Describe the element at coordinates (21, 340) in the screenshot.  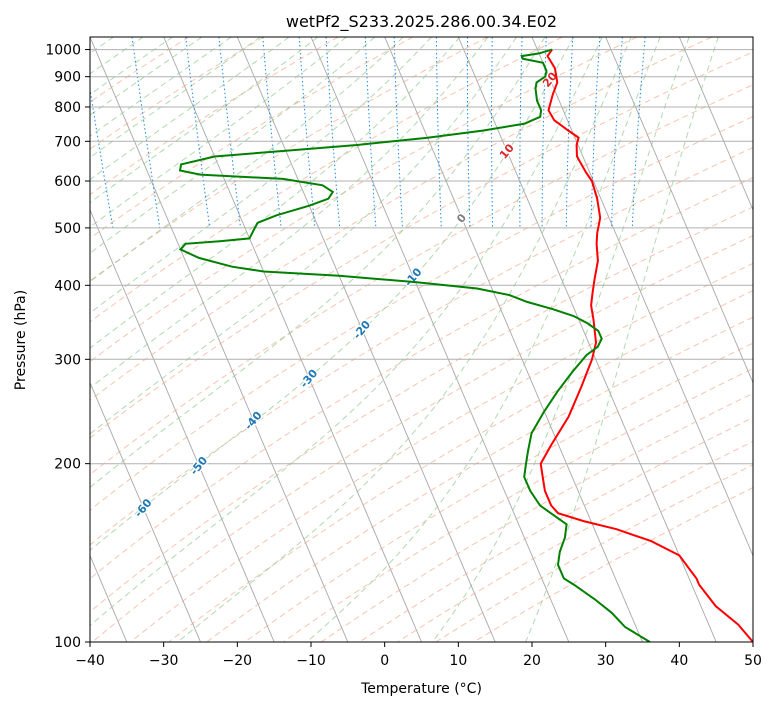
I see `y-axis-label: Pressure (hPa)` at that location.